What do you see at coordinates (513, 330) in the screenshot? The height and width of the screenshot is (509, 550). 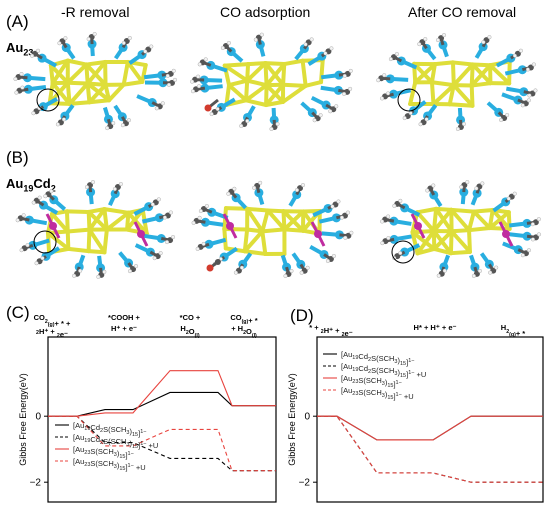 I see `step-label: H2(g)+ *` at bounding box center [513, 330].